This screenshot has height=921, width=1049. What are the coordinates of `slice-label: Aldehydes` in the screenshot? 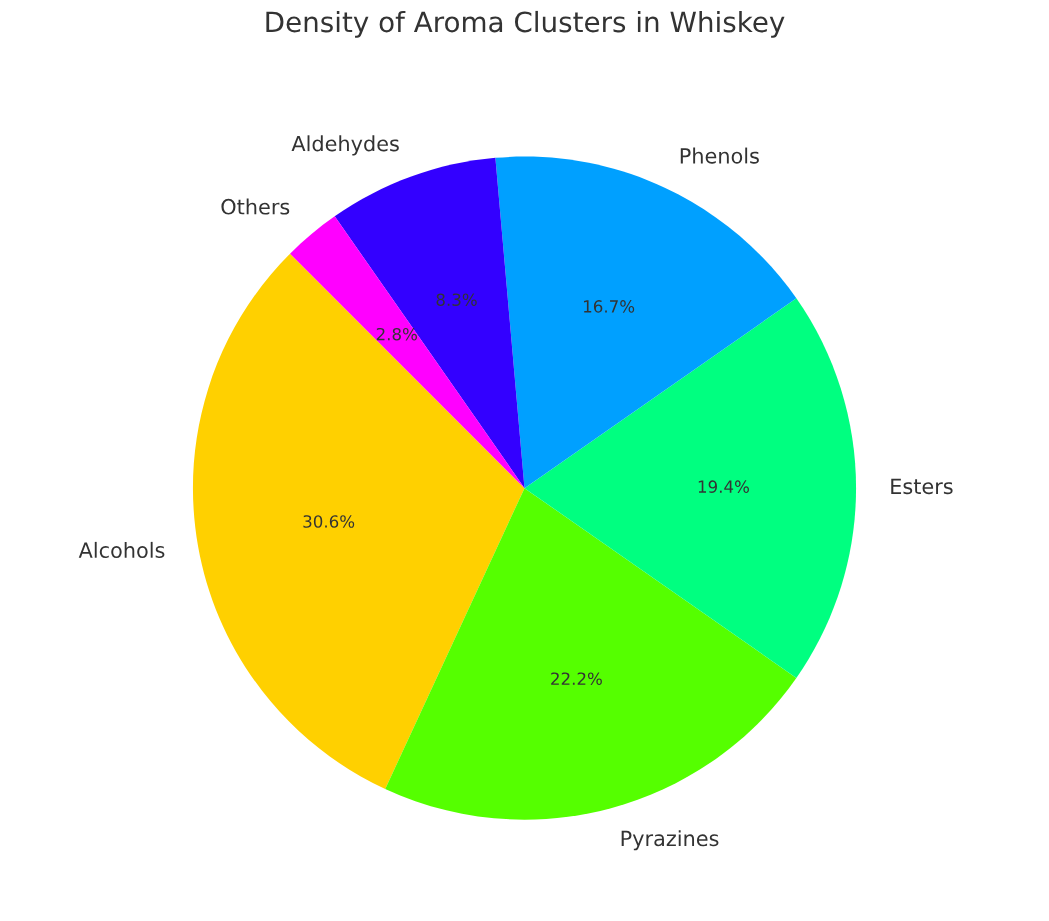 It's located at (345, 145).